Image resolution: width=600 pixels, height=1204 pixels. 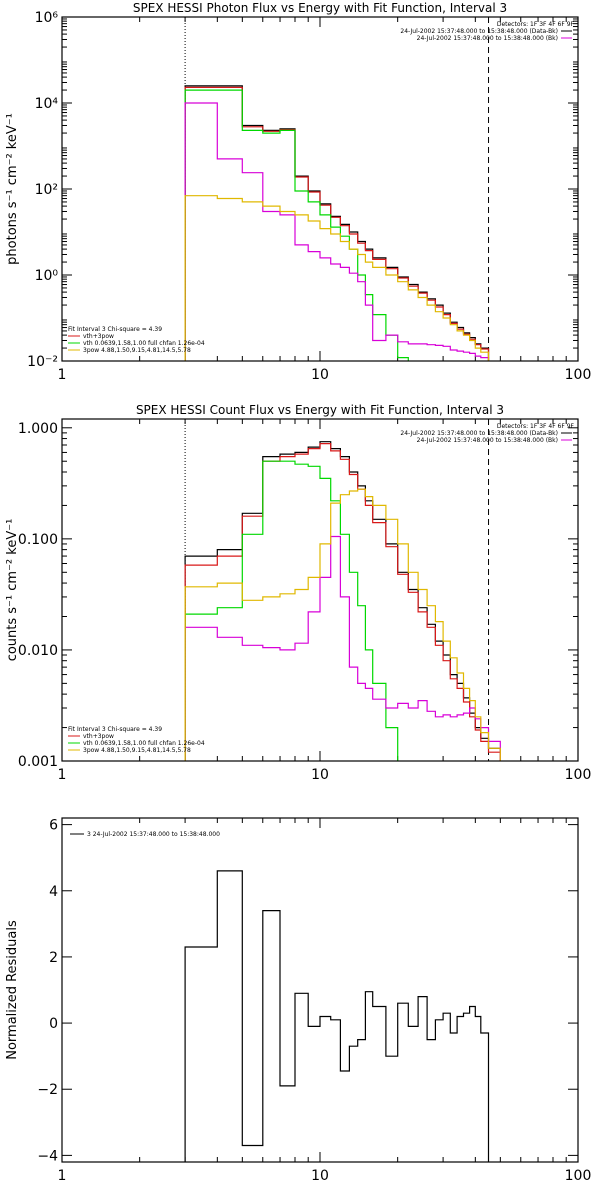 I want to click on y-tick-label: 10⁴, so click(x=47, y=104).